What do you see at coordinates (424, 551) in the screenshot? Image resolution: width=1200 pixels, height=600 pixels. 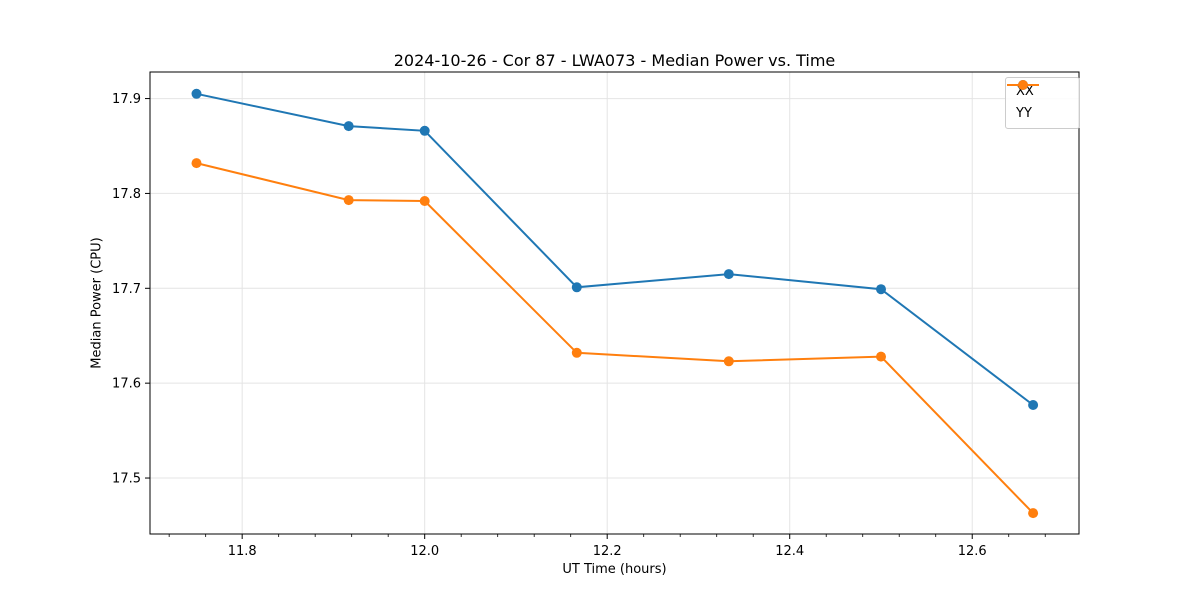 I see `x-tick-label: 12.0` at bounding box center [424, 551].